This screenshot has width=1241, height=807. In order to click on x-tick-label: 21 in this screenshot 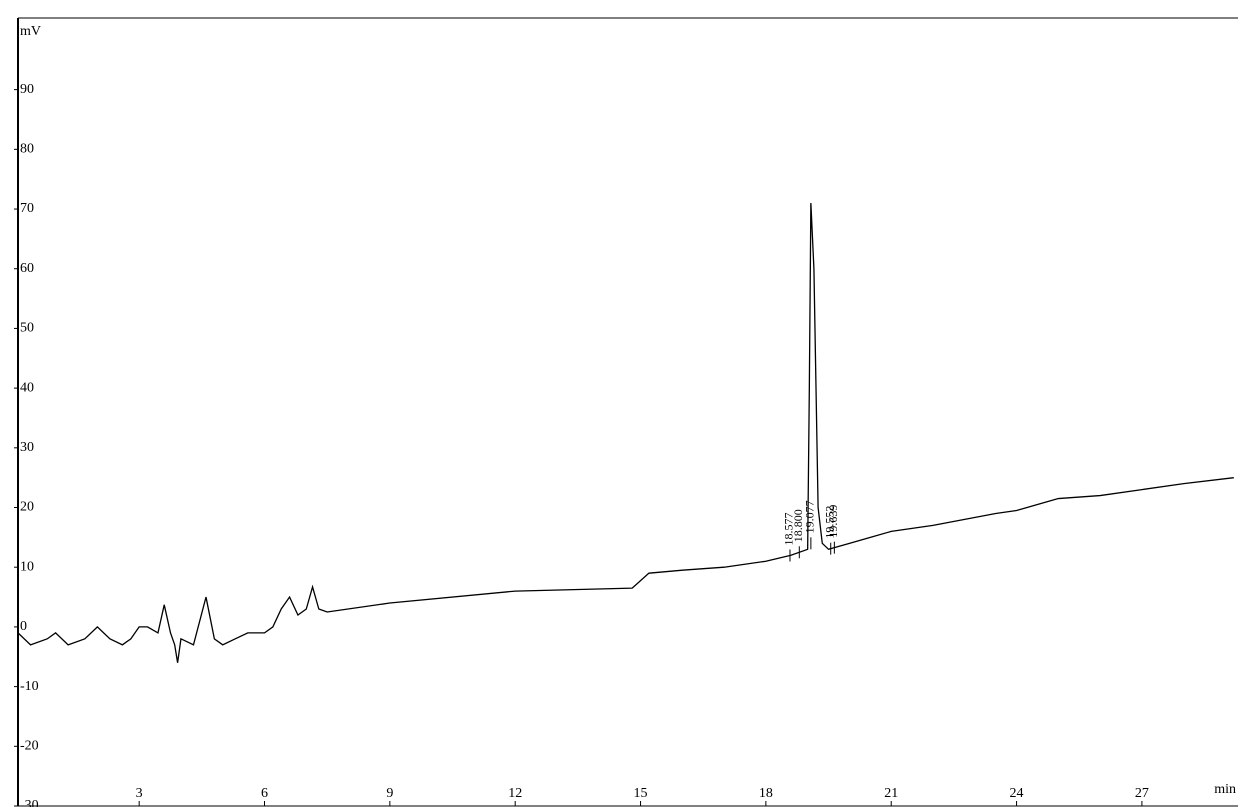, I will do `click(891, 793)`.